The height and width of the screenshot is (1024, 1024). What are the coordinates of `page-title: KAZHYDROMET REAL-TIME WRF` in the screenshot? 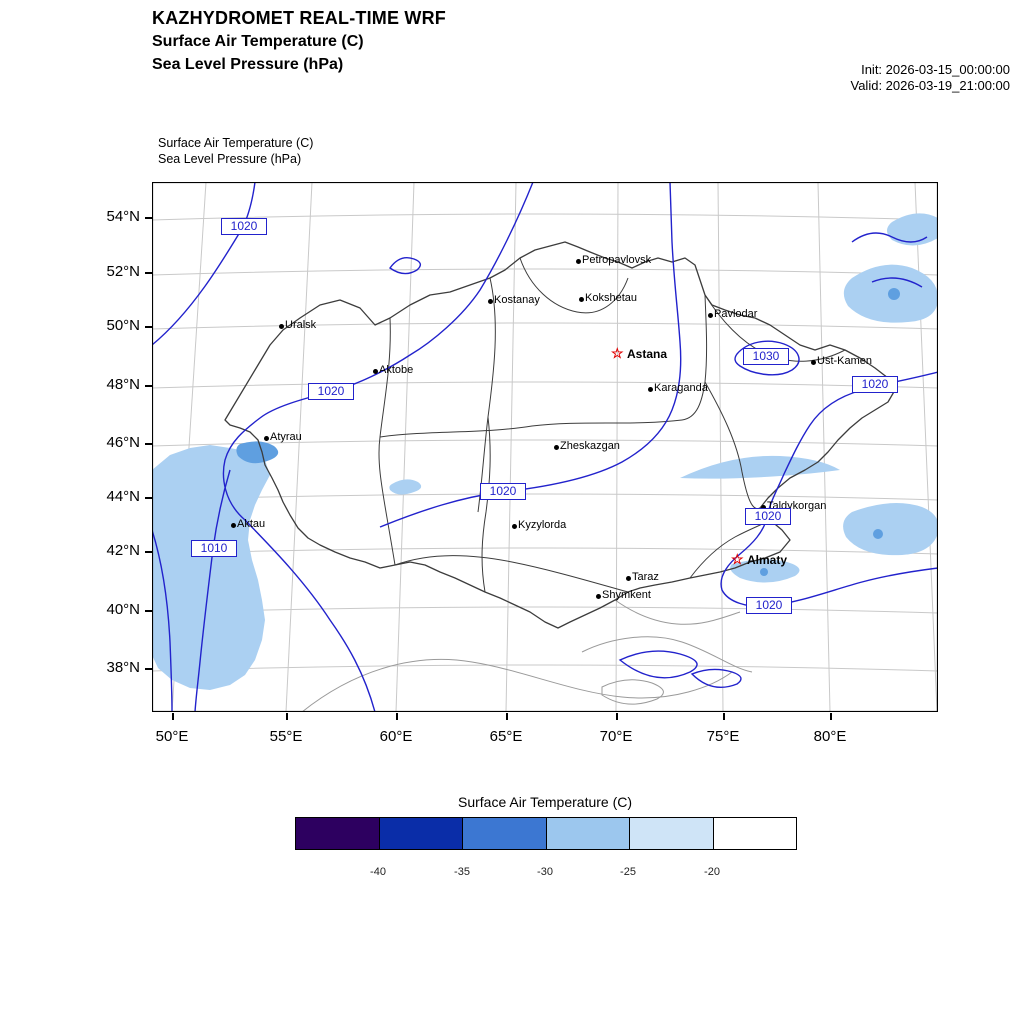 It's located at (299, 18).